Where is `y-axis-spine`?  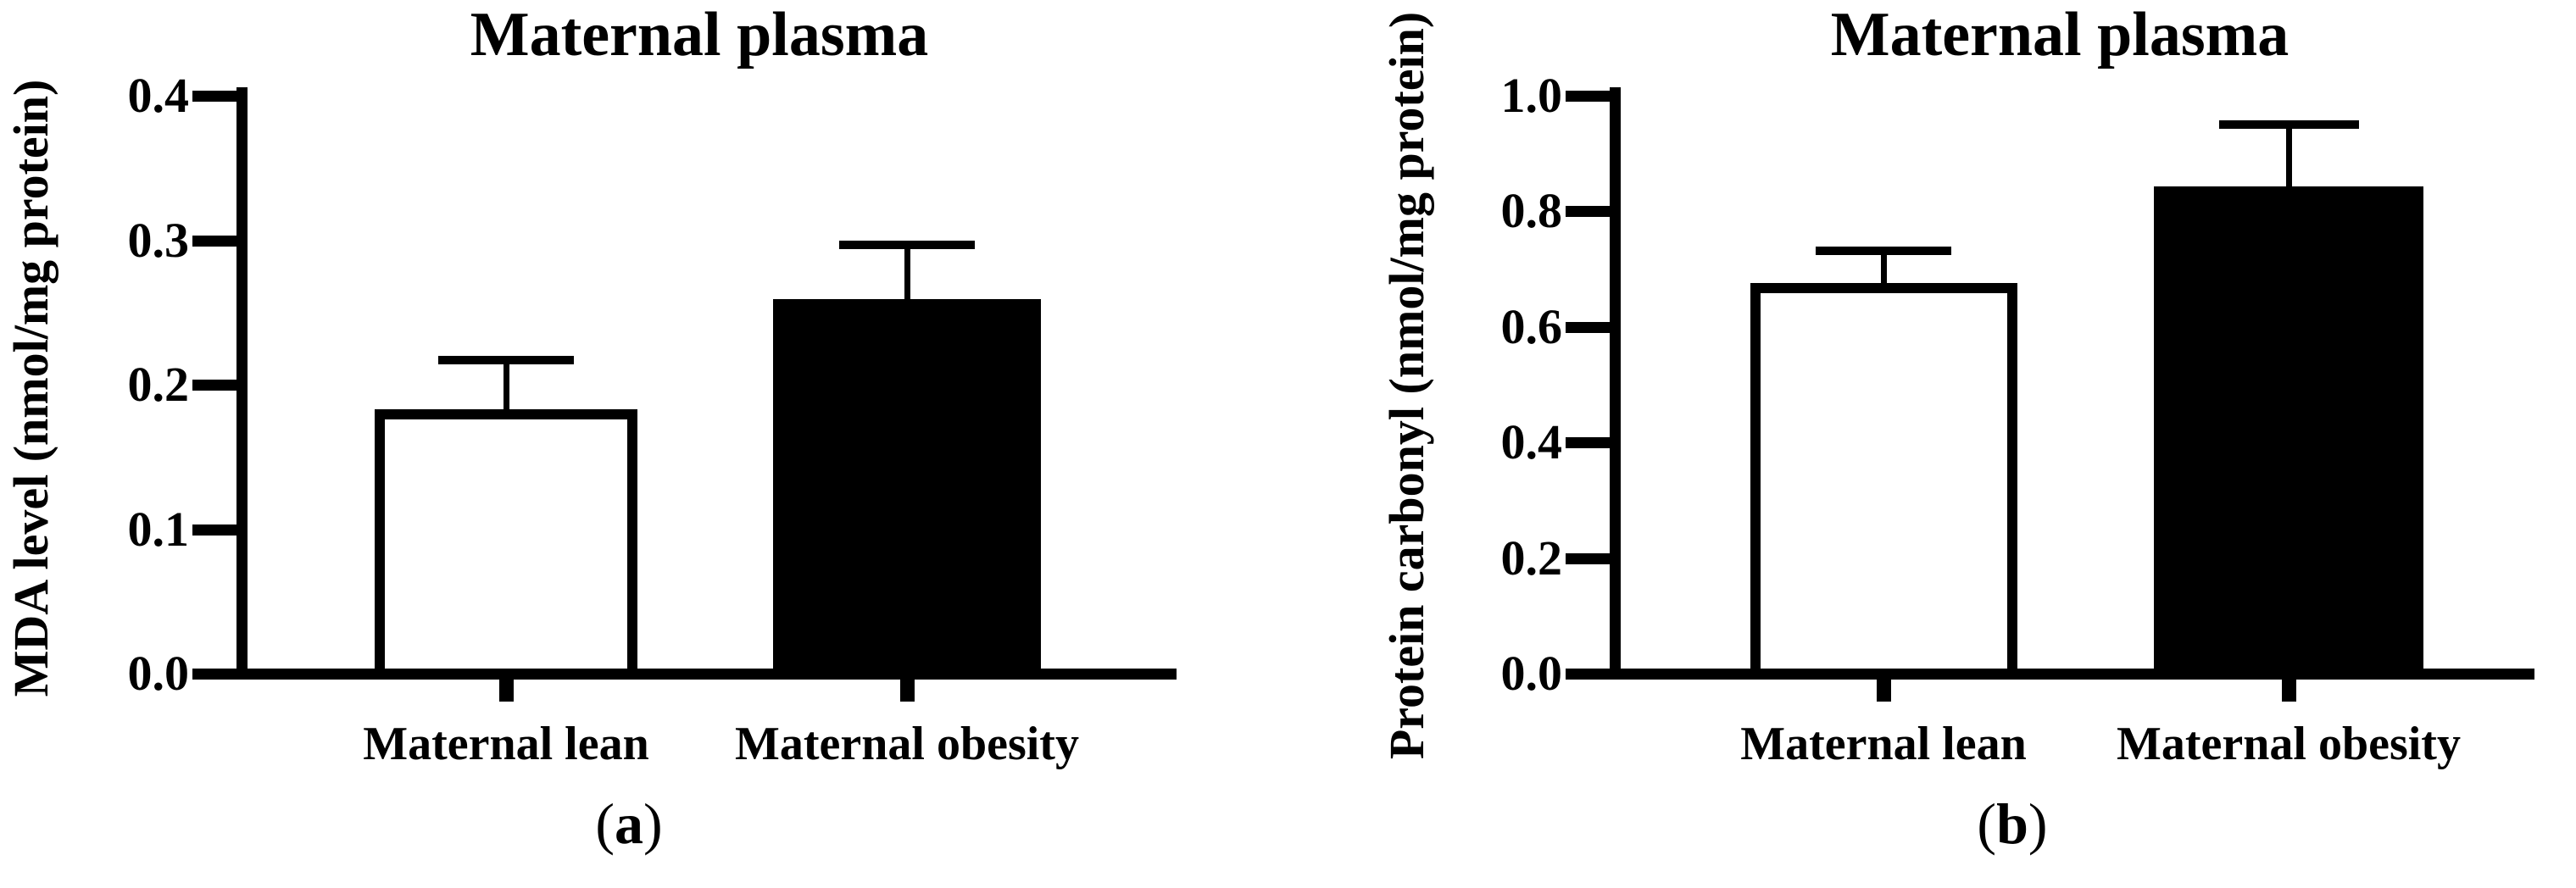
y-axis-spine is located at coordinates (1615, 383).